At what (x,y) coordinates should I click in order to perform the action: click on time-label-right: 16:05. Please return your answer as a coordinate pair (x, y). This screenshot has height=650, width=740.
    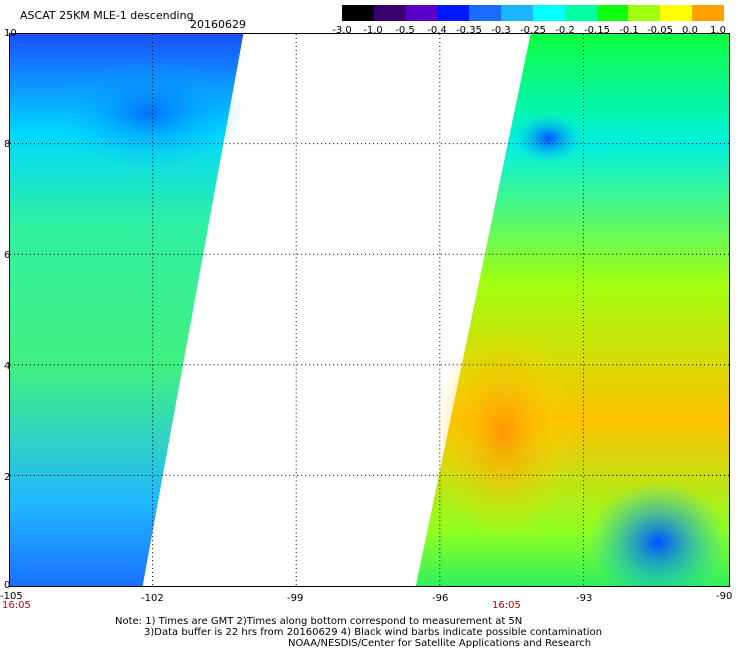
    Looking at the image, I should click on (506, 605).